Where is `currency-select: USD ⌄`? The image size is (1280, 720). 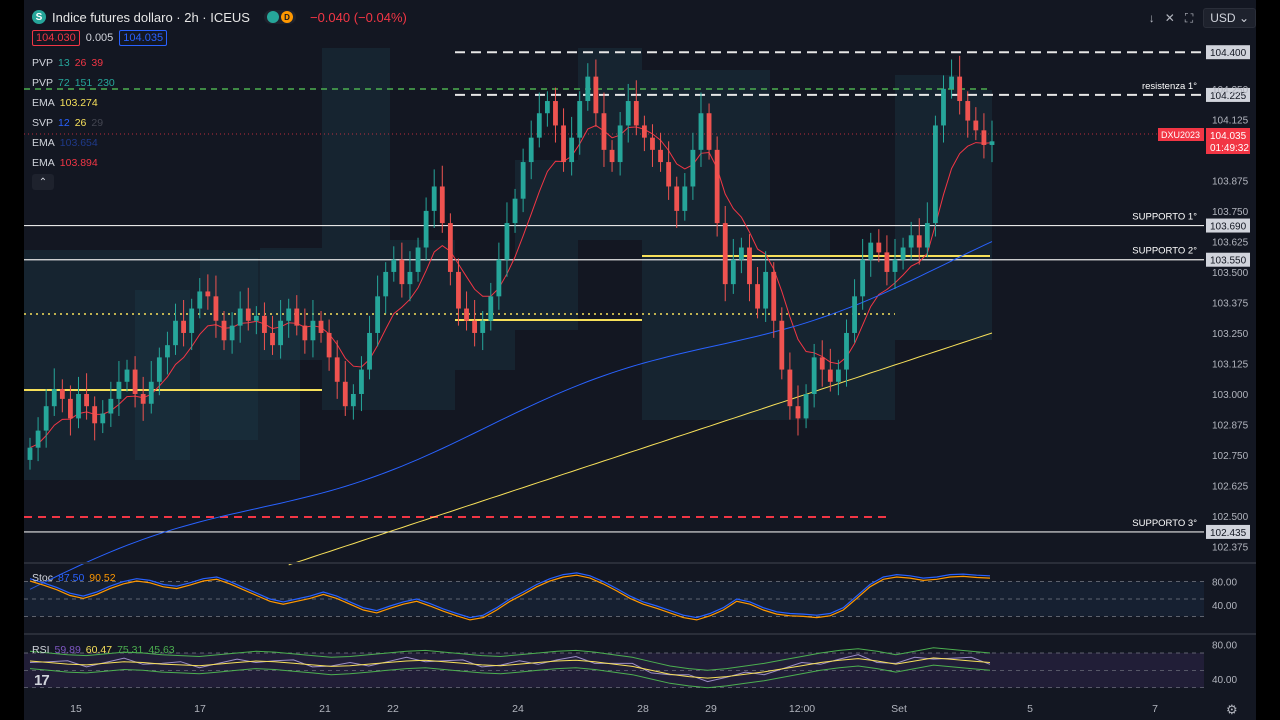 currency-select: USD ⌄ is located at coordinates (1229, 18).